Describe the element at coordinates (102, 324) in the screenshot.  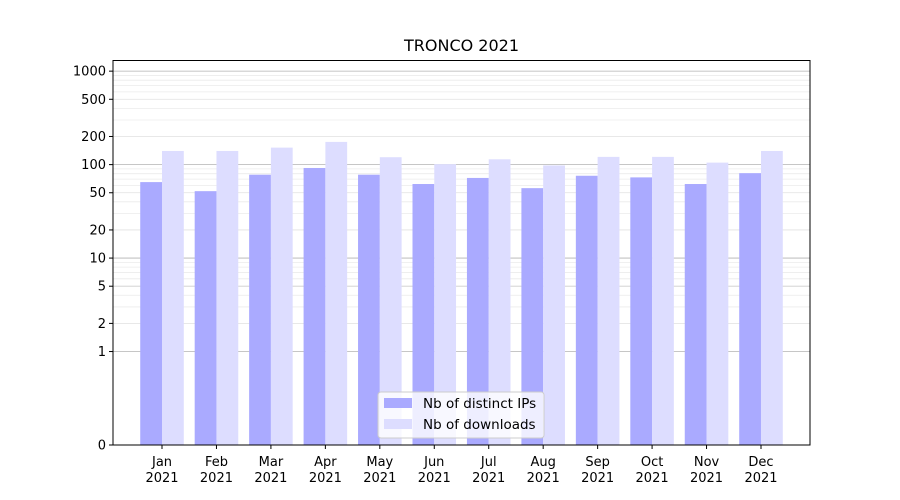
I see `y-tick-label: 2` at that location.